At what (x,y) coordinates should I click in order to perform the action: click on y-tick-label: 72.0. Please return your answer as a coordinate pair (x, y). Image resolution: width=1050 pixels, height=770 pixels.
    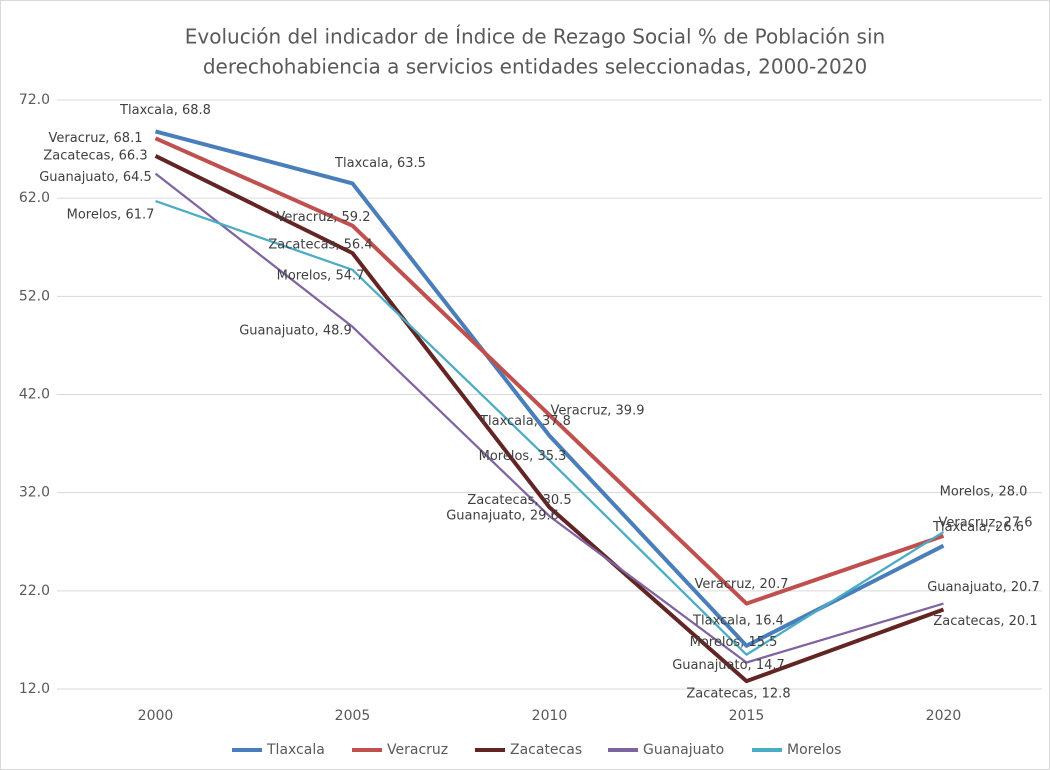
    Looking at the image, I should click on (34, 100).